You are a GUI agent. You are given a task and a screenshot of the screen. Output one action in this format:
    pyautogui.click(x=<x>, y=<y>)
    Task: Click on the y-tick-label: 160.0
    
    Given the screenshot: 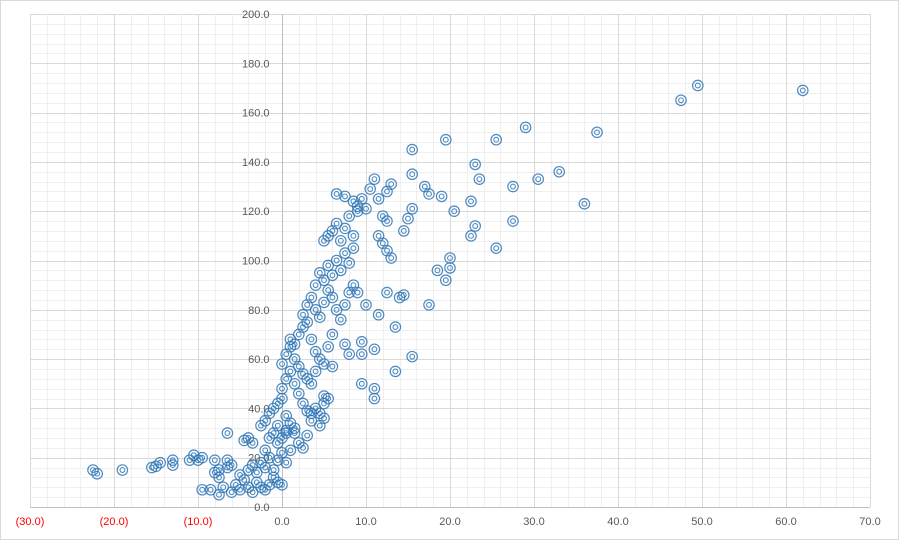 What is the action you would take?
    pyautogui.click(x=256, y=114)
    